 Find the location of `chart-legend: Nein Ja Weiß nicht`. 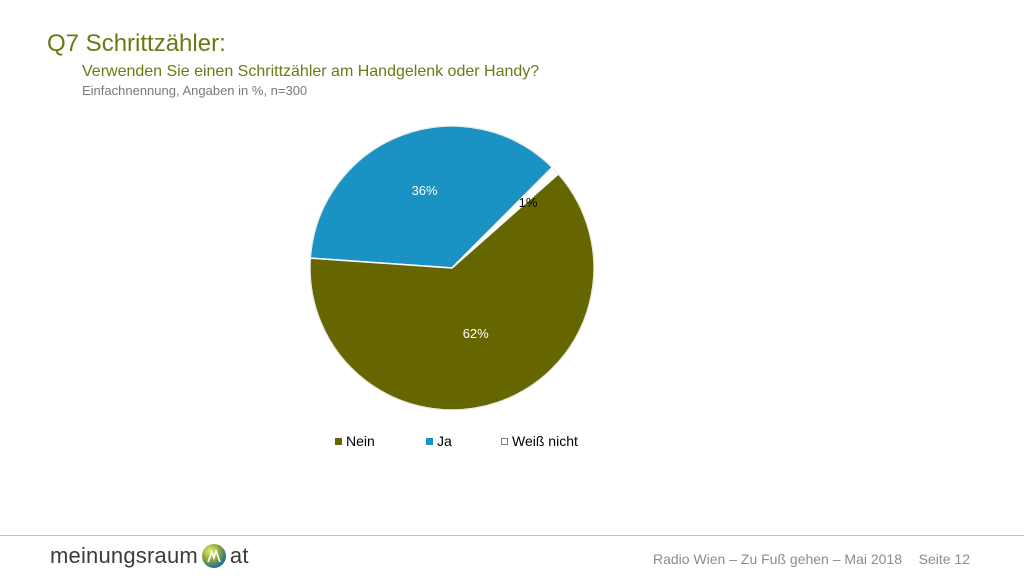

chart-legend: Nein Ja Weiß nicht is located at coordinates (512, 442).